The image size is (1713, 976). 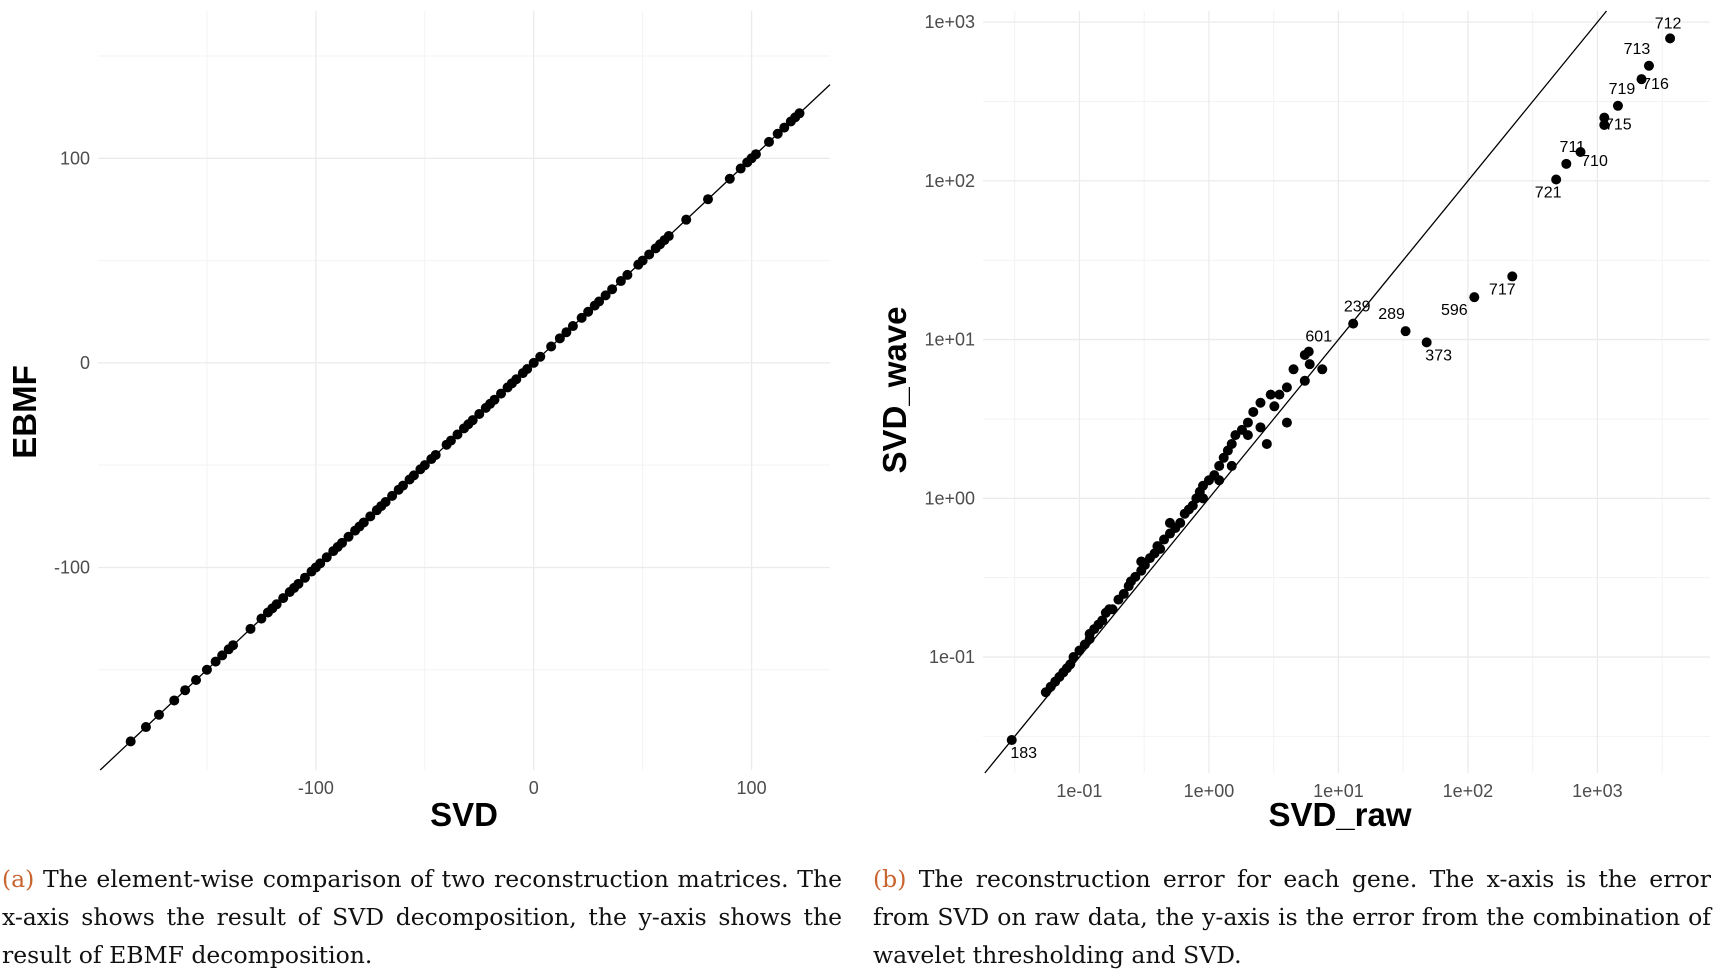 What do you see at coordinates (464, 814) in the screenshot?
I see `panel-a-x-axis-title: SVD` at bounding box center [464, 814].